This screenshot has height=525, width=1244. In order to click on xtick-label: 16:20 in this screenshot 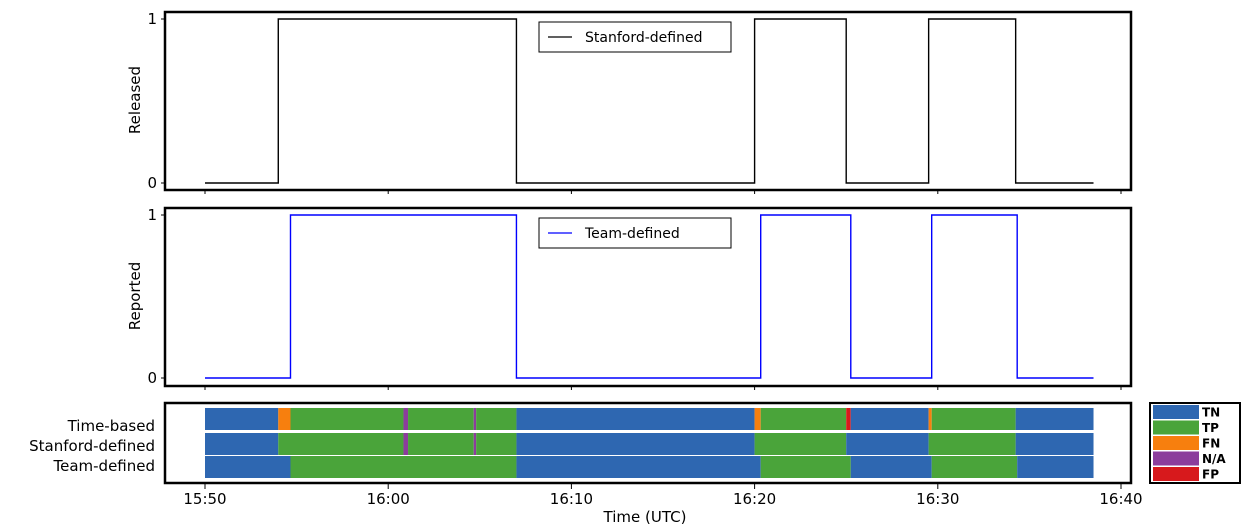, I will do `click(754, 499)`.